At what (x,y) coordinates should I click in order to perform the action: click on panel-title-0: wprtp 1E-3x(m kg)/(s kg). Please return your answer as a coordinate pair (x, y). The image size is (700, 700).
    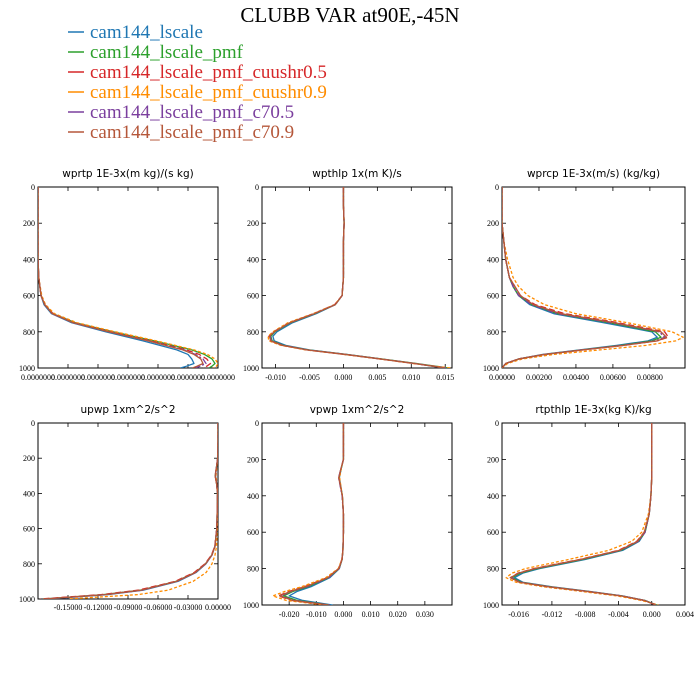
    Looking at the image, I should click on (127, 174).